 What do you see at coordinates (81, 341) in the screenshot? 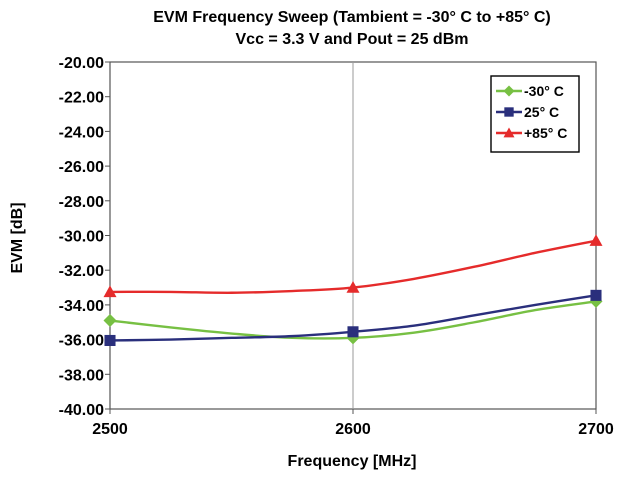
I see `y-tick-label: -36.00` at bounding box center [81, 341].